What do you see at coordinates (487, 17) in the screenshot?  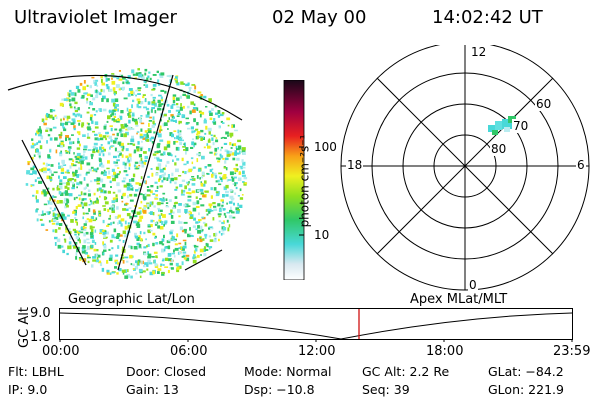 I see `time-label: 14:02:42 UT` at bounding box center [487, 17].